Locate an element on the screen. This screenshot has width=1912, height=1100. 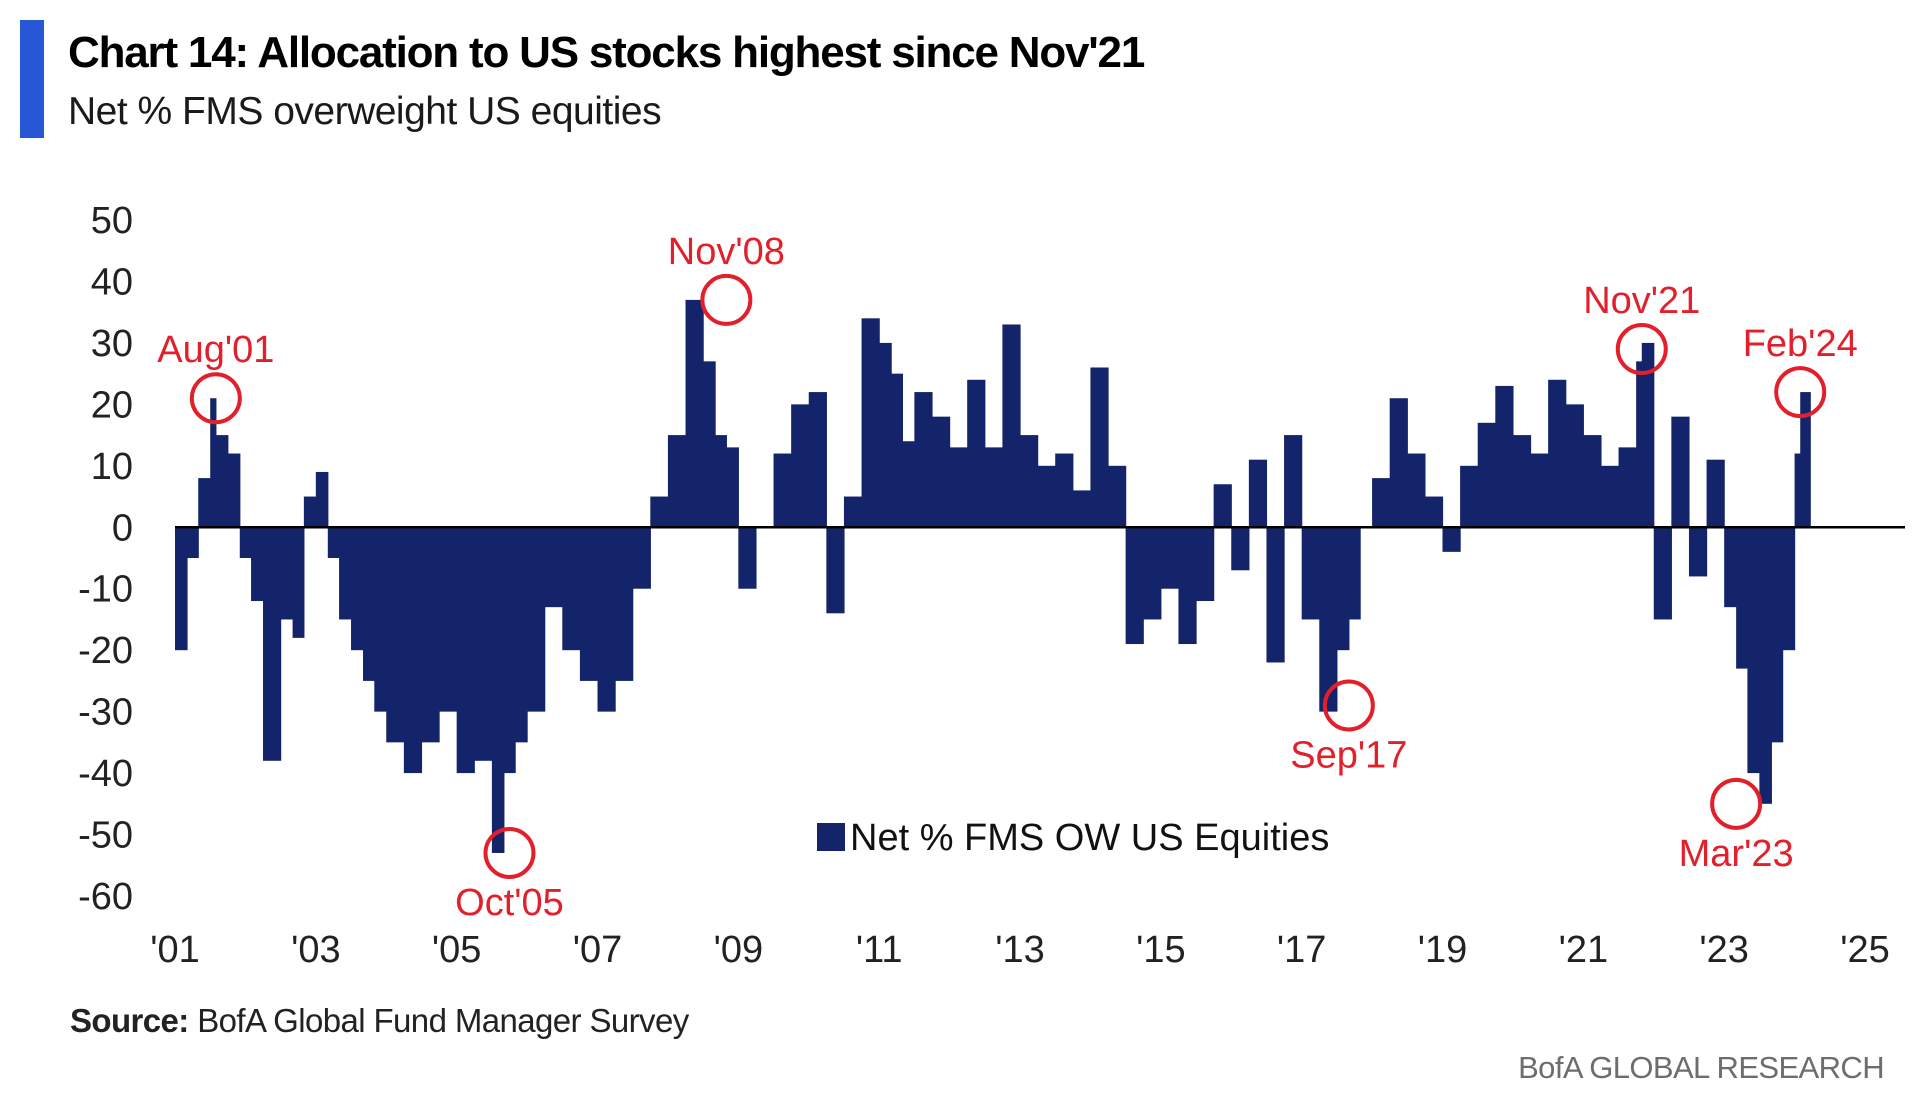
y-tick-label: 20 is located at coordinates (112, 405).